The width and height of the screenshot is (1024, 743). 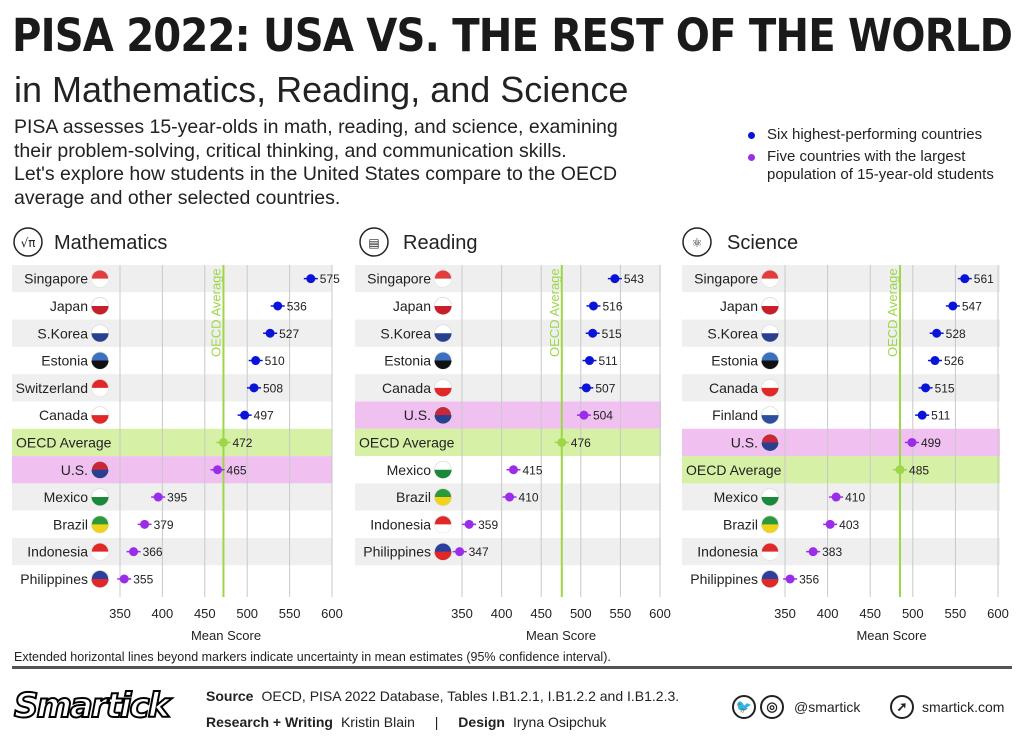 I want to click on data-label: 497, so click(x=264, y=416).